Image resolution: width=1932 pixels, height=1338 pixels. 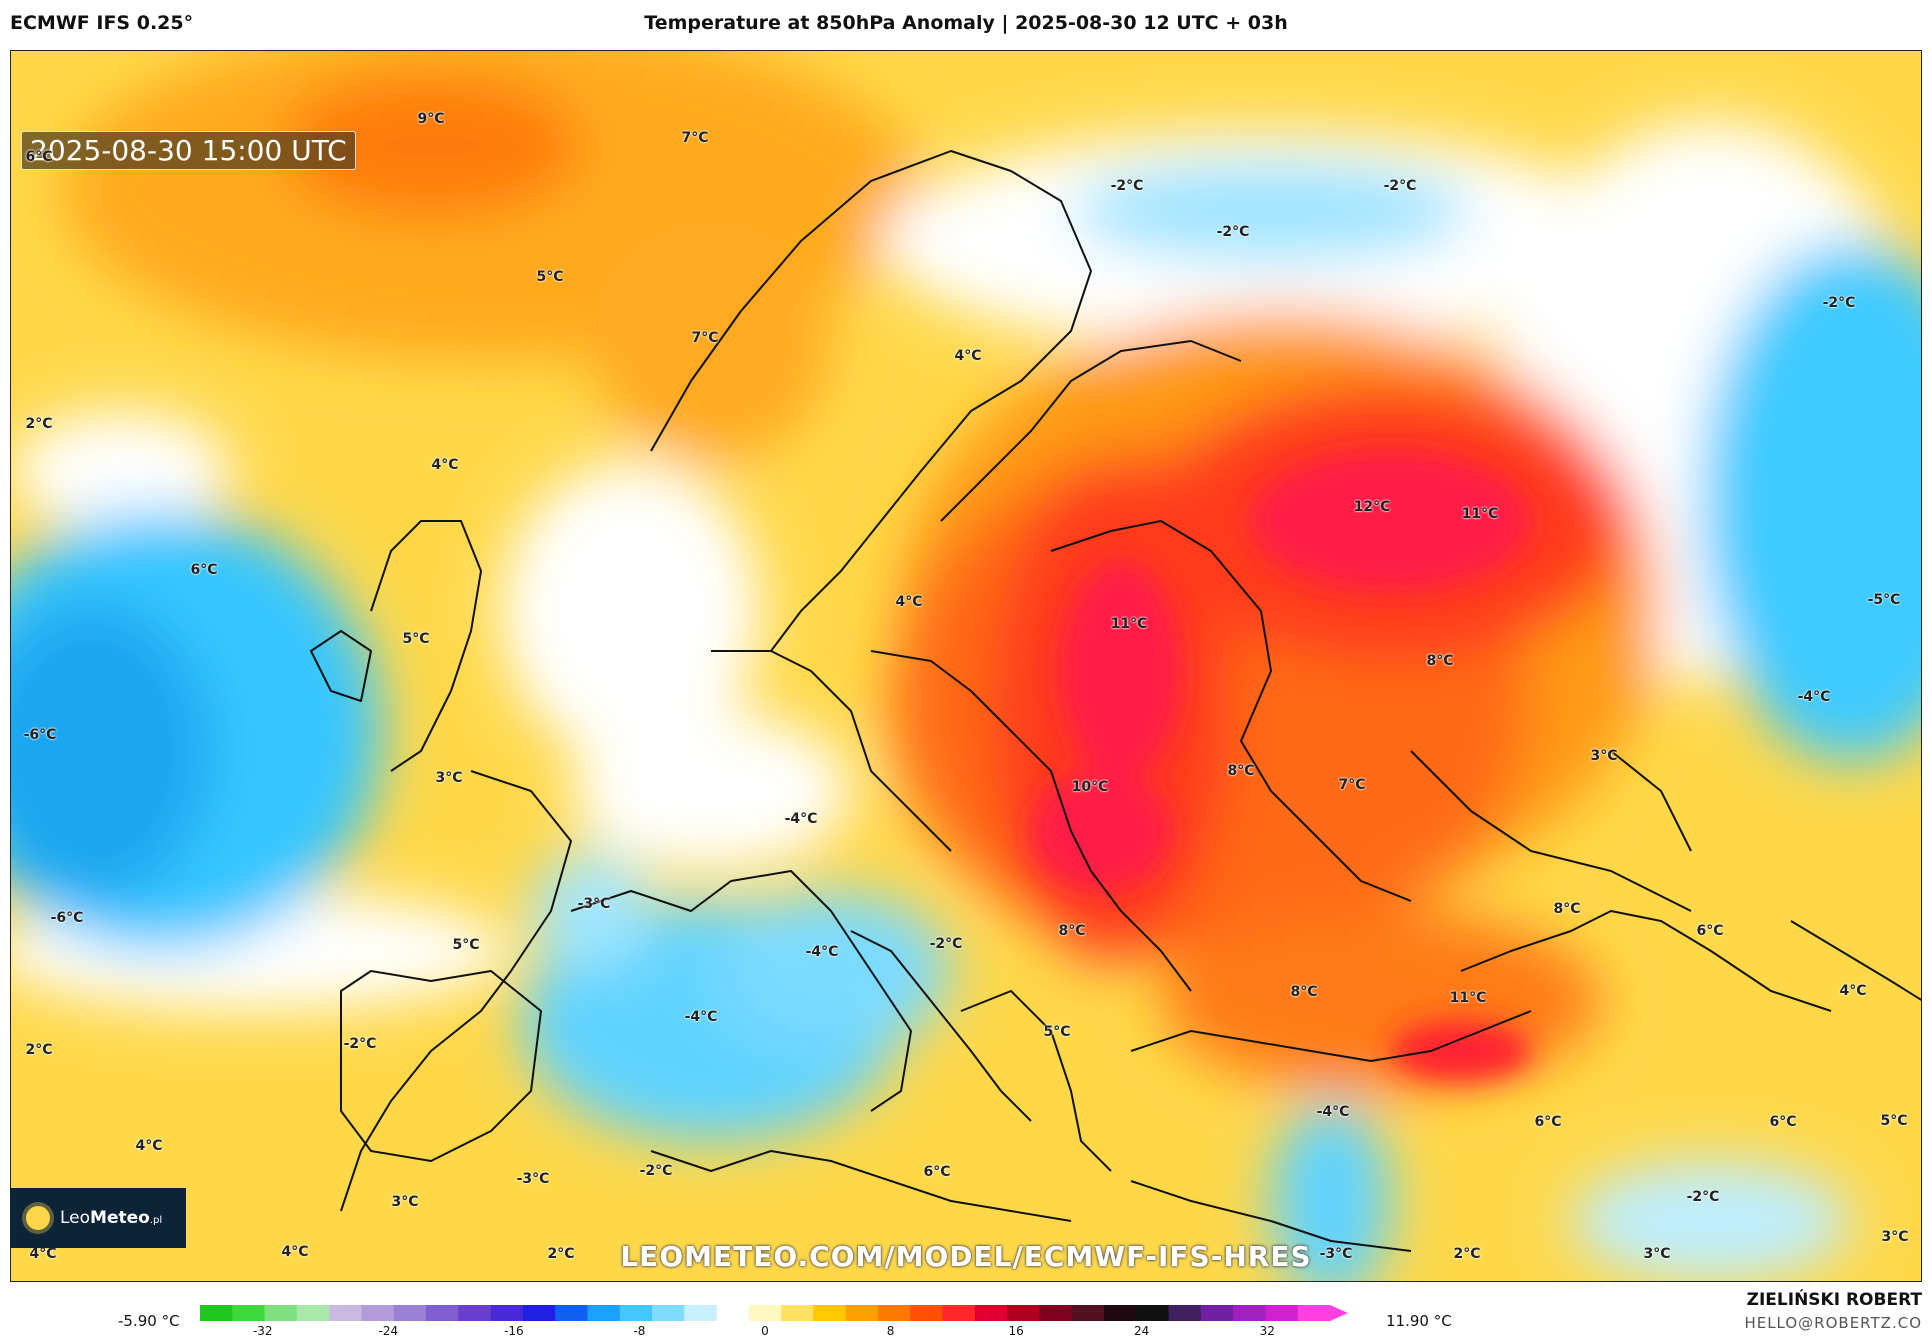 What do you see at coordinates (1834, 1300) in the screenshot?
I see `author-name: ZIELIŃSKI ROBERT` at bounding box center [1834, 1300].